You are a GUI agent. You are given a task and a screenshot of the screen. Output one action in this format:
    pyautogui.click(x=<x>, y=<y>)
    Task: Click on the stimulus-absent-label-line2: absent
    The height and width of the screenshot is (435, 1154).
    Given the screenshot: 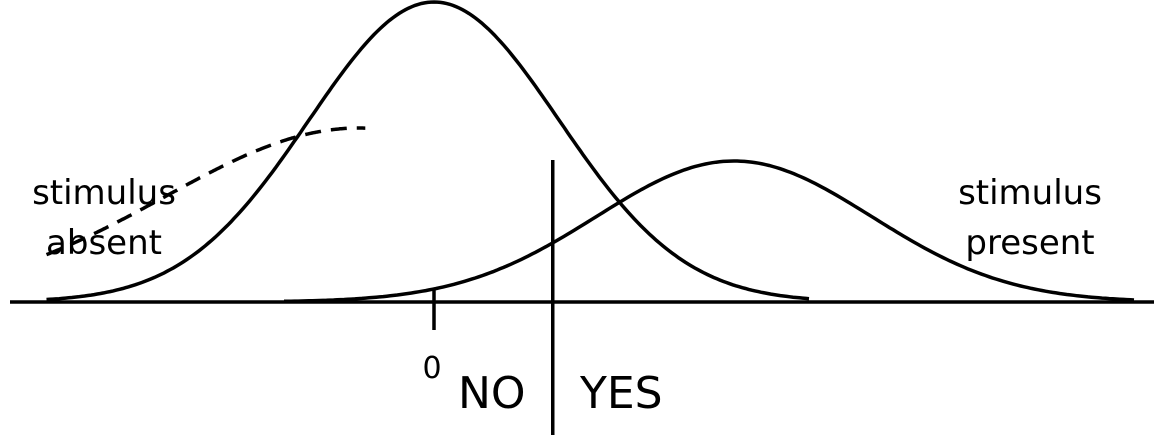 What is the action you would take?
    pyautogui.click(x=104, y=243)
    